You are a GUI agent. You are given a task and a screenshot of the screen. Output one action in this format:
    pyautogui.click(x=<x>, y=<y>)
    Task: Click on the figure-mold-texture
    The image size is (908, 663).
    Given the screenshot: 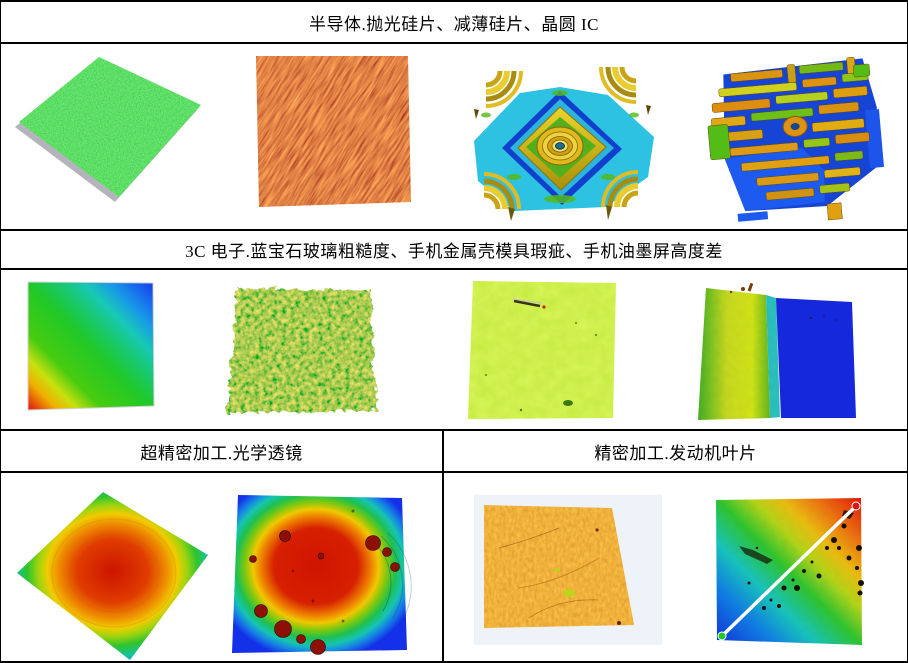 What is the action you would take?
    pyautogui.click(x=305, y=349)
    